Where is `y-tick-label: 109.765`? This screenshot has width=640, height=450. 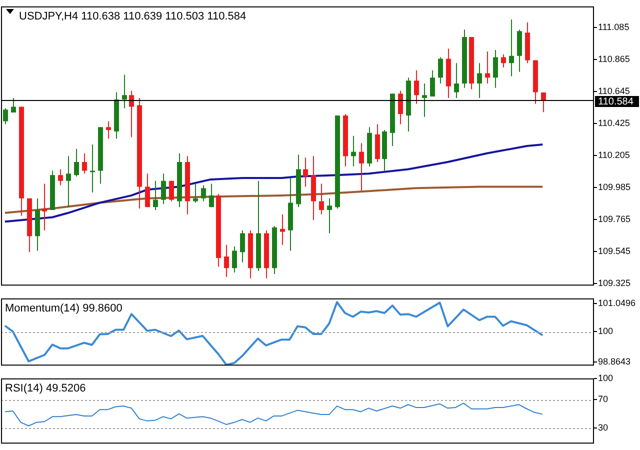
y-tick-label: 109.765 is located at coordinates (614, 219).